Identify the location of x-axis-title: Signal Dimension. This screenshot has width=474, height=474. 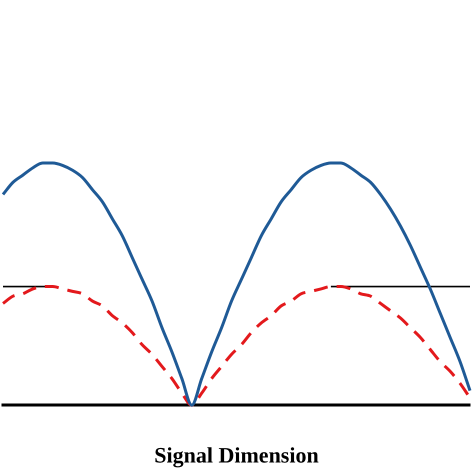
(236, 455).